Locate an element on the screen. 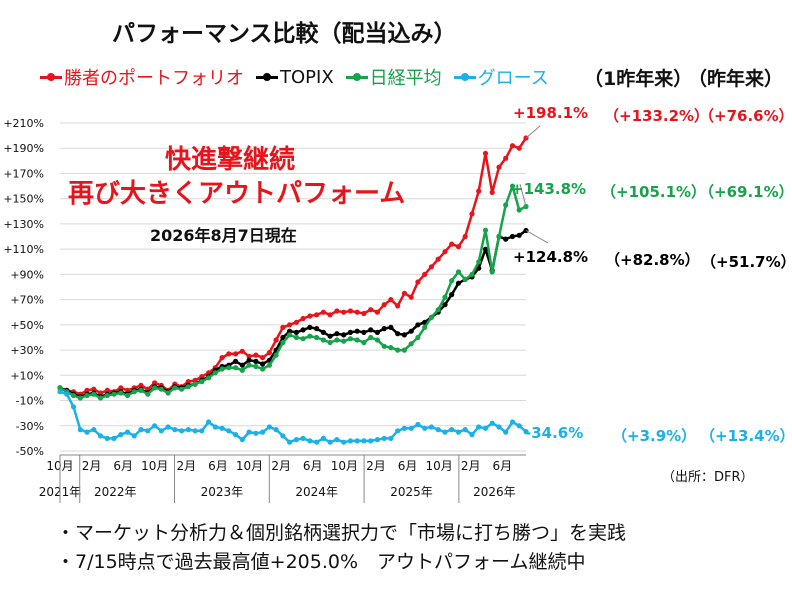 The height and width of the screenshot is (589, 792). annotation-line-2: 再び大きくアウトパフォーム is located at coordinates (237, 194).